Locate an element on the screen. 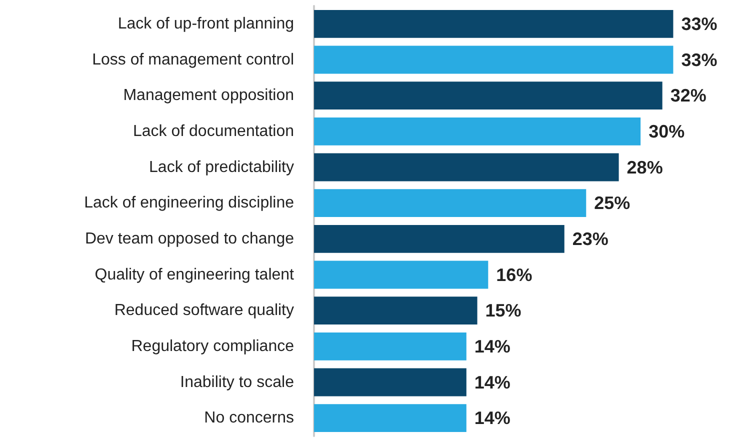 The height and width of the screenshot is (438, 740). y-tick-label: Quality of engineering talent is located at coordinates (194, 275).